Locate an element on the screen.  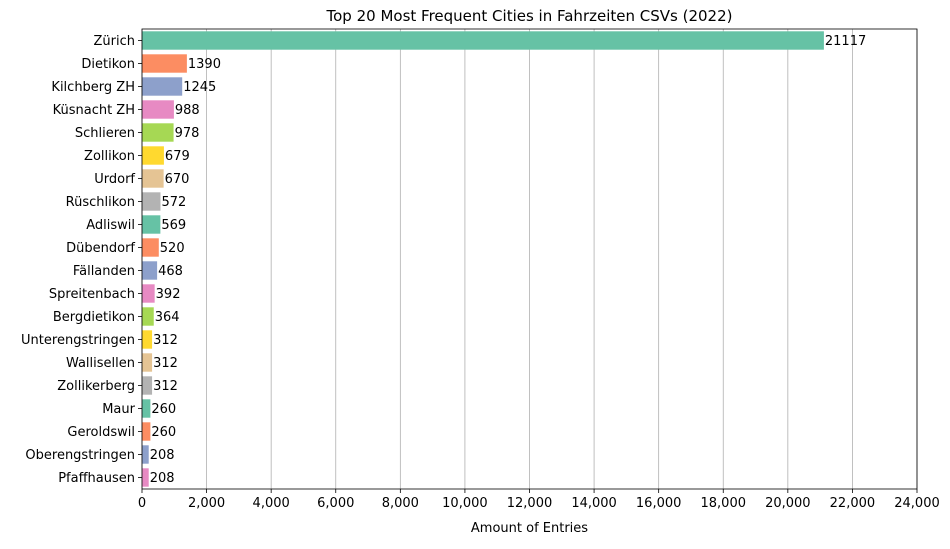
y-tick-label: Fällanden is located at coordinates (104, 271).